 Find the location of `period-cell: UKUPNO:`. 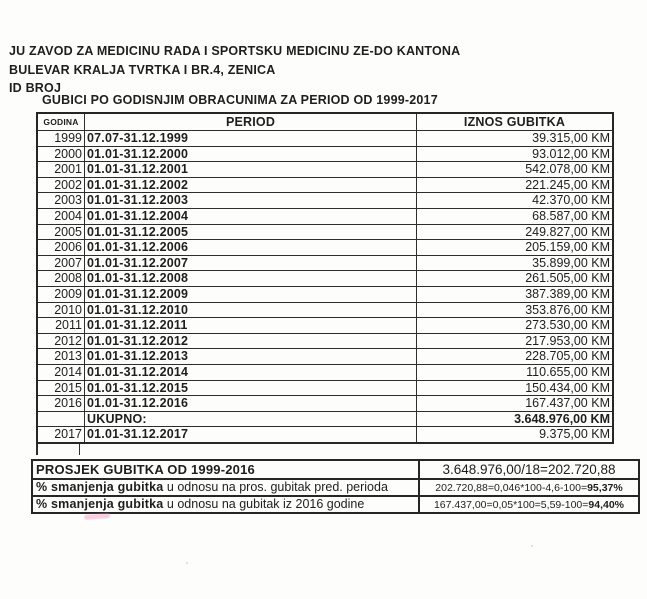

period-cell: UKUPNO: is located at coordinates (250, 419).